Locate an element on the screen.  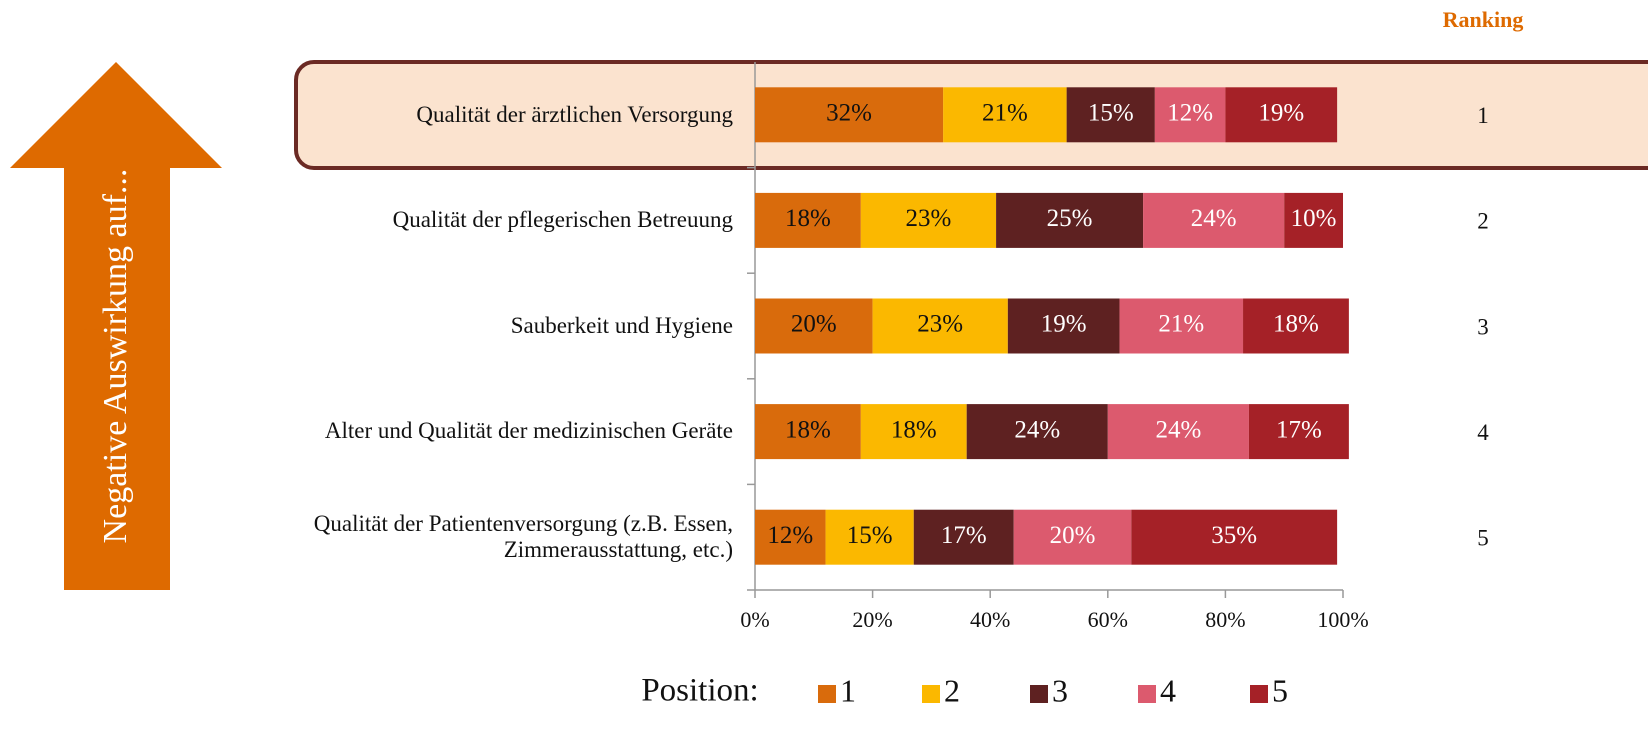
x-tick-label: 80% is located at coordinates (1225, 619).